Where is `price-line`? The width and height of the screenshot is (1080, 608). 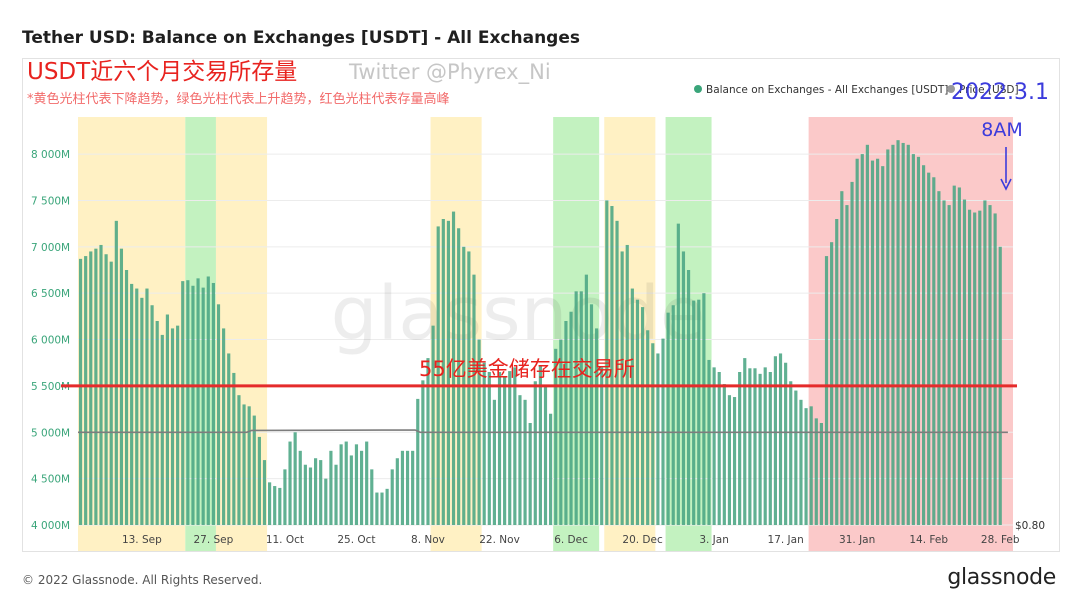
price-line is located at coordinates (543, 431).